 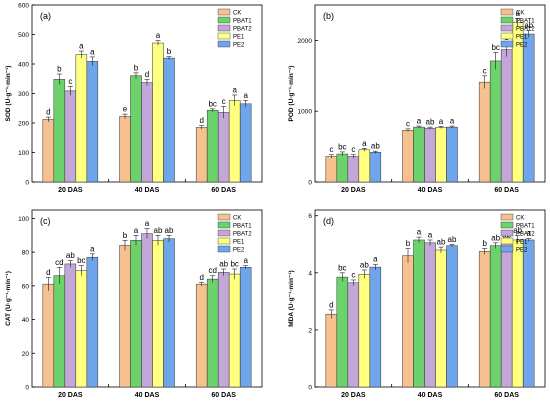 What do you see at coordinates (81, 260) in the screenshot?
I see `significance-letter: bc` at bounding box center [81, 260].